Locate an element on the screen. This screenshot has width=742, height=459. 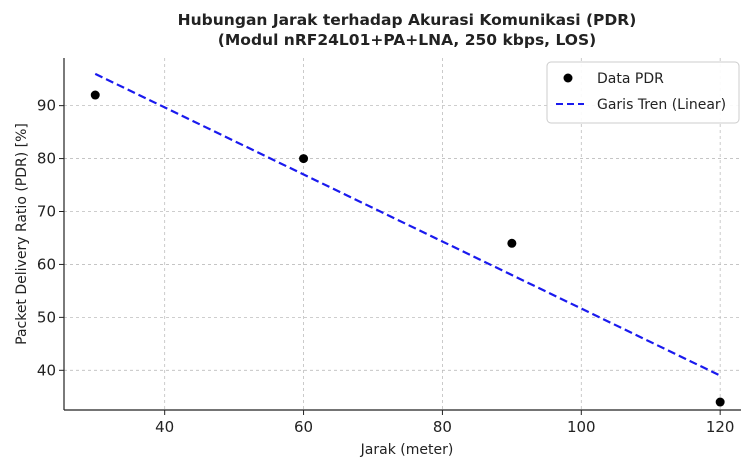
x-tick-label: 40 is located at coordinates (164, 427).